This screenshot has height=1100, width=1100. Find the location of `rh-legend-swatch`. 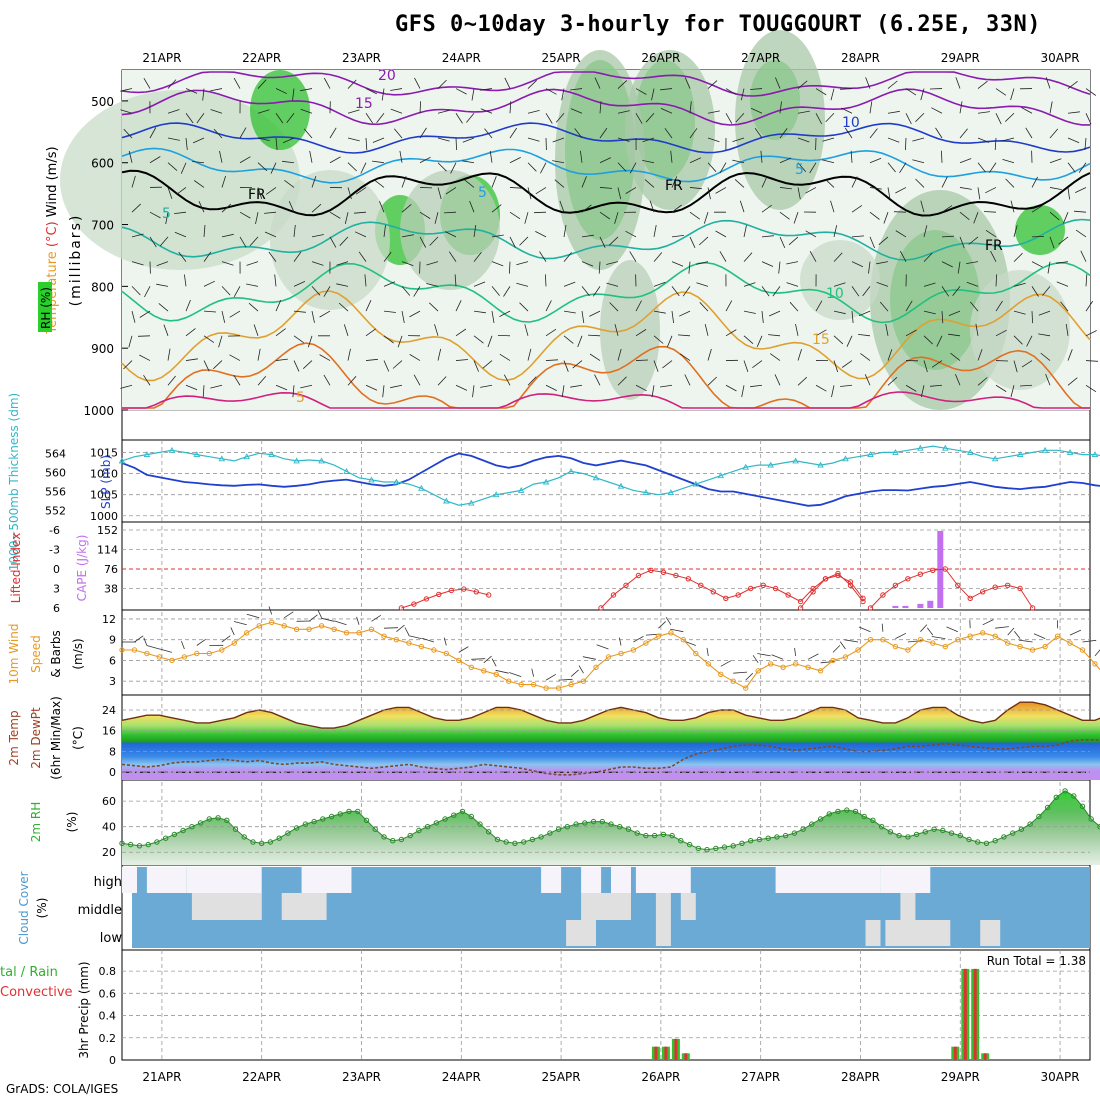

rh-legend-swatch is located at coordinates (45, 307).